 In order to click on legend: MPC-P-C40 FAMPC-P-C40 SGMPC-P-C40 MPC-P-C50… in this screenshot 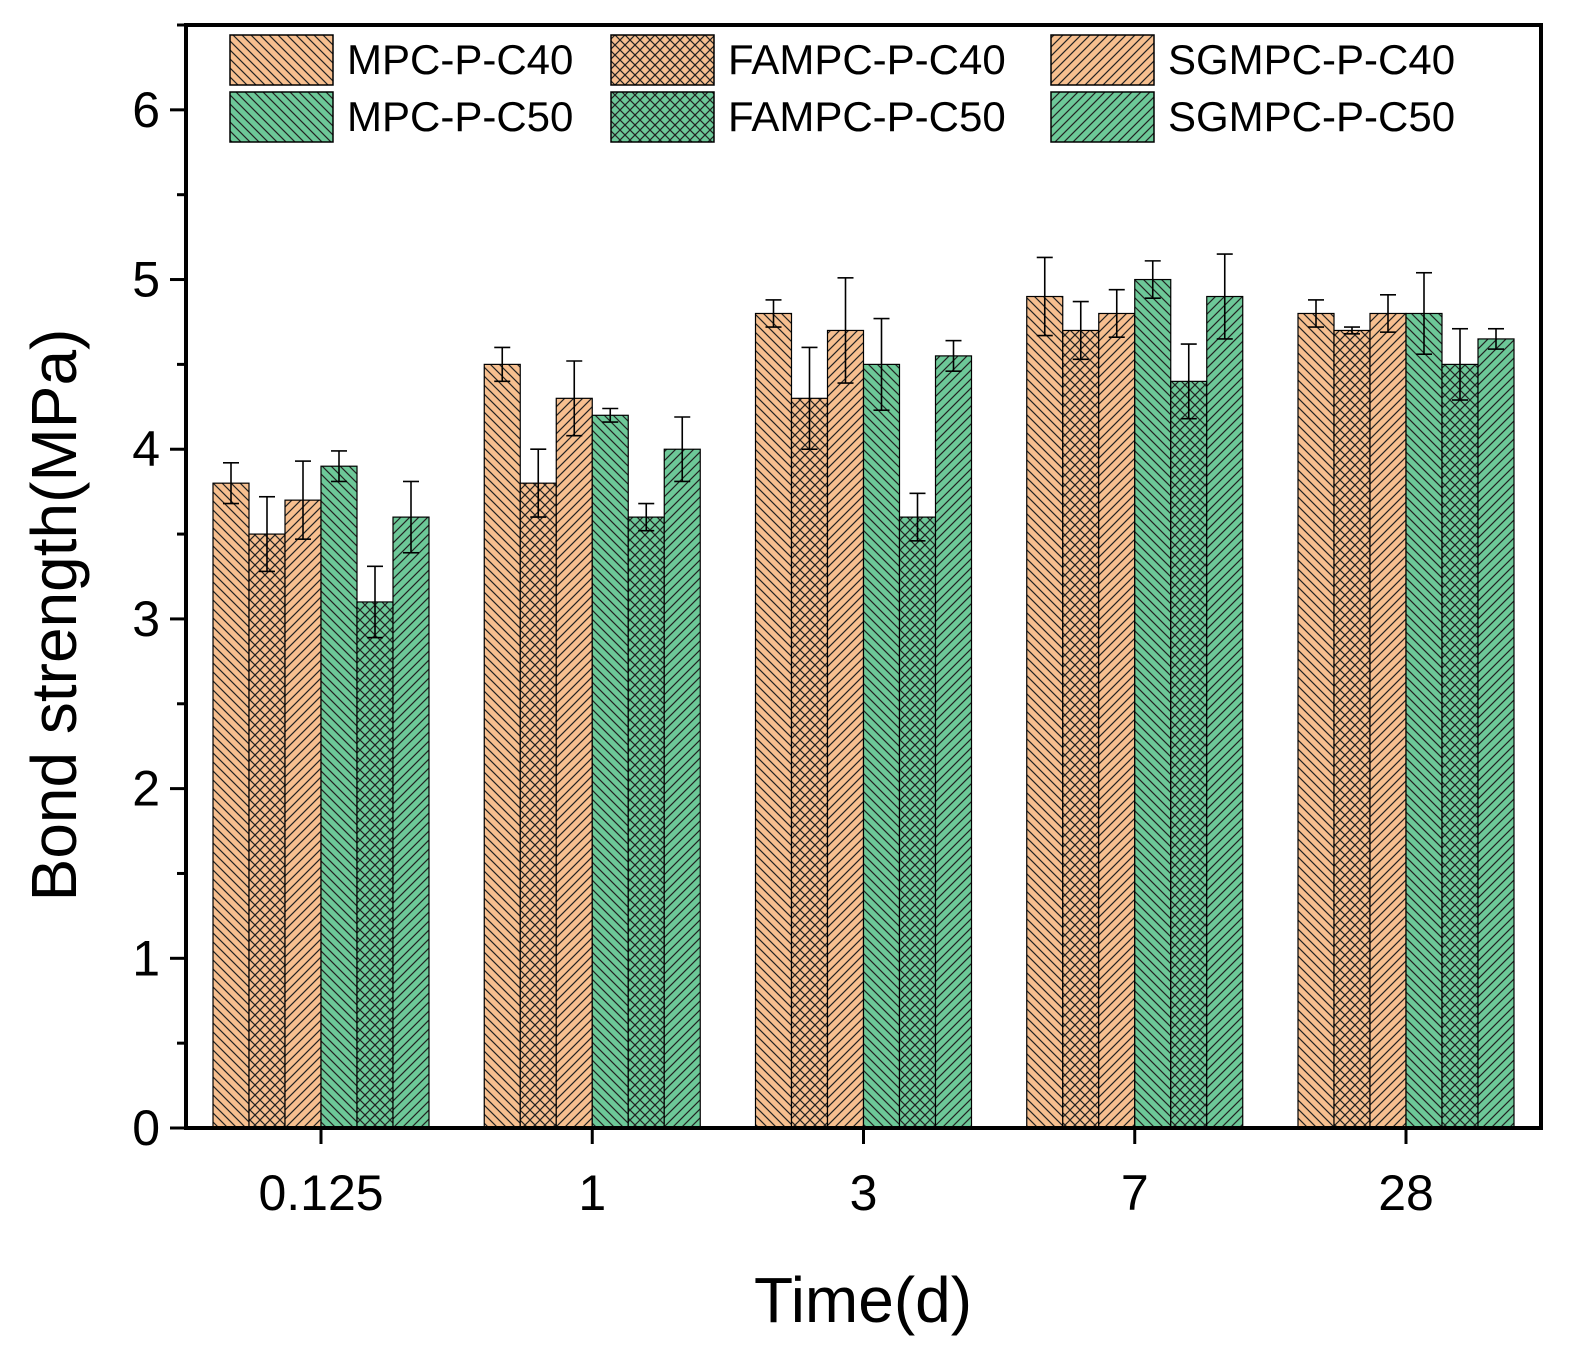, I will do `click(842, 88)`.